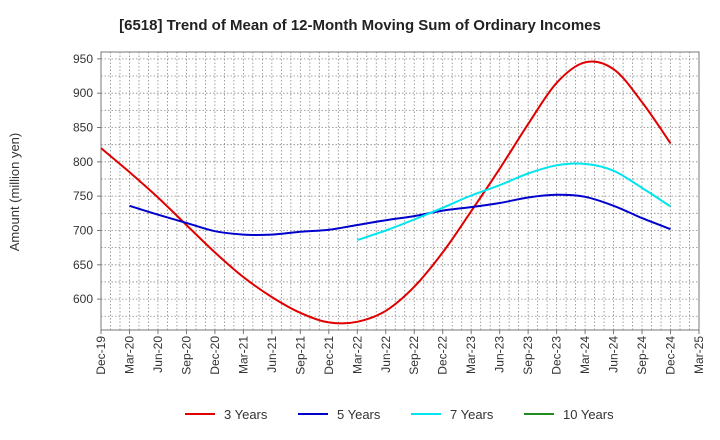  What do you see at coordinates (272, 354) in the screenshot?
I see `x-tick-label: Jun-21` at bounding box center [272, 354].